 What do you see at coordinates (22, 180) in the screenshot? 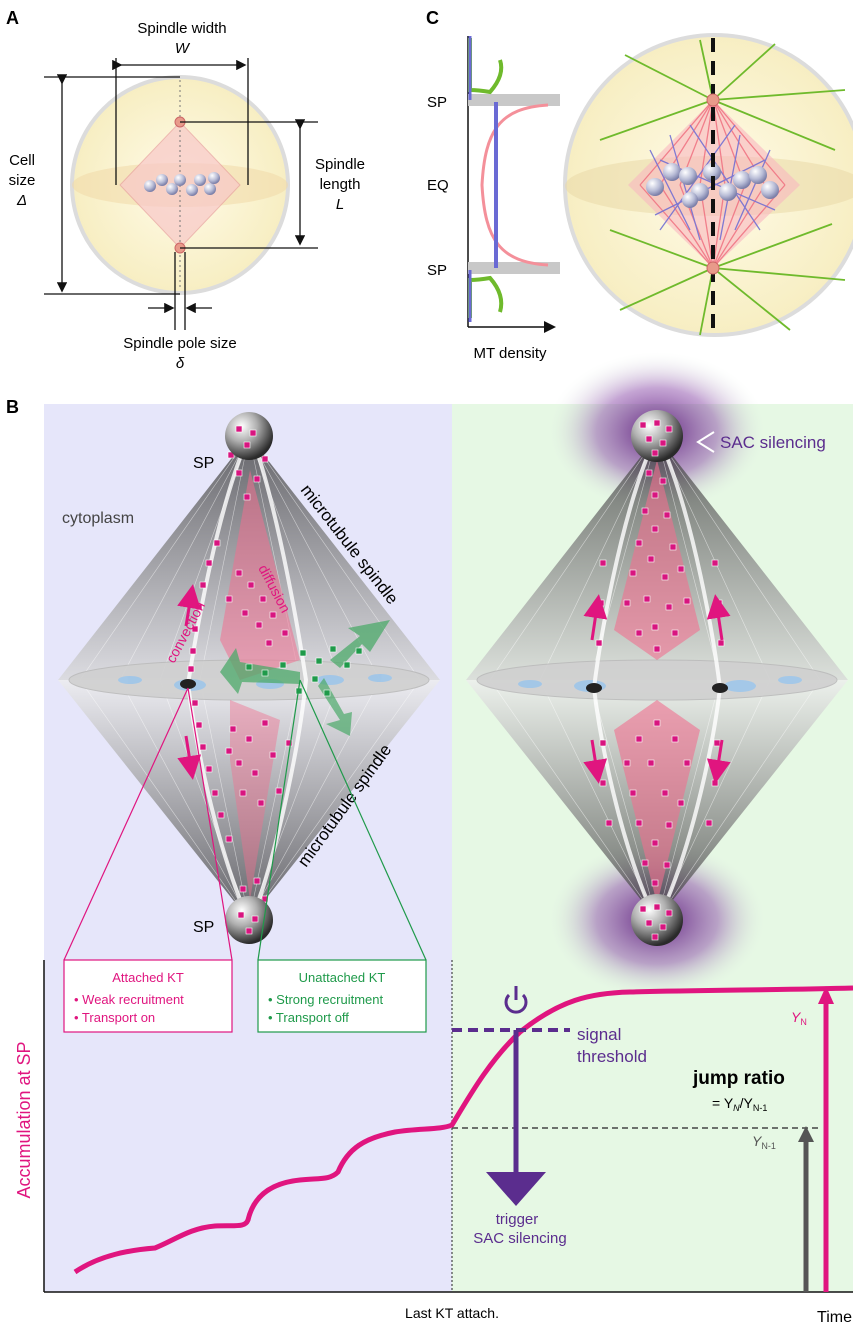
I see `cell-size-label-2: size` at bounding box center [22, 180].